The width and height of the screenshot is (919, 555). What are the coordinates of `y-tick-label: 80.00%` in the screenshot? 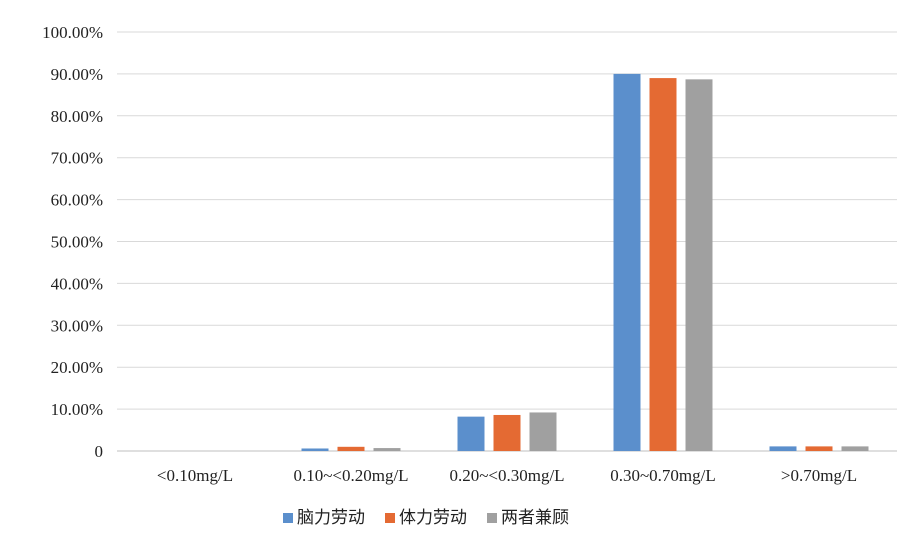 It's located at (77, 116).